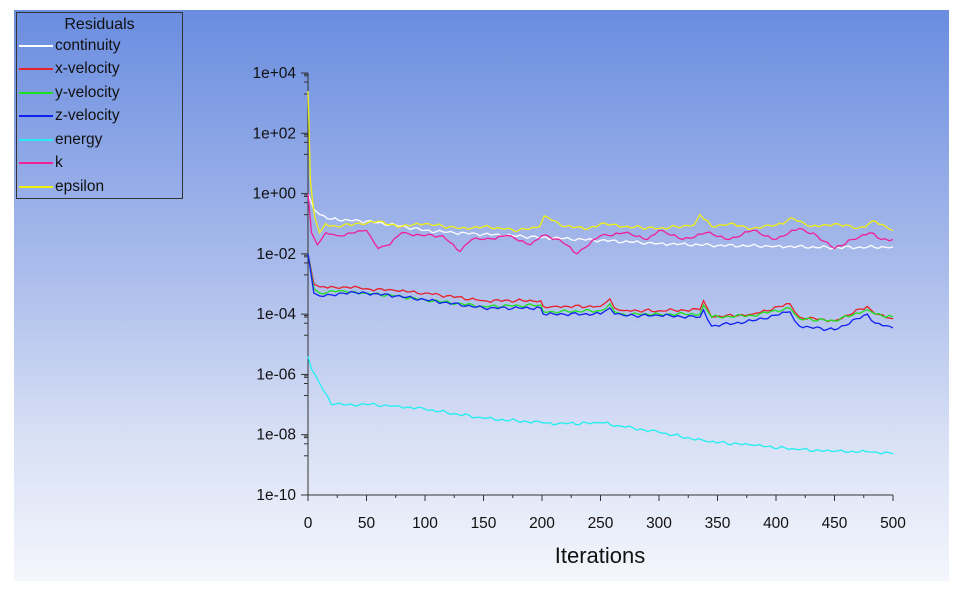  I want to click on series-line-y-velocity, so click(600, 287).